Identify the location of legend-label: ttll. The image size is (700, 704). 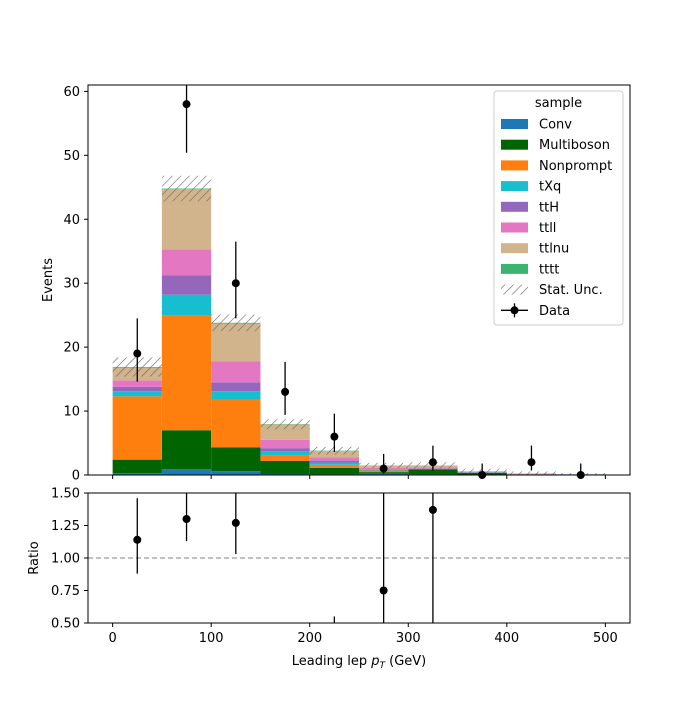
(547, 228).